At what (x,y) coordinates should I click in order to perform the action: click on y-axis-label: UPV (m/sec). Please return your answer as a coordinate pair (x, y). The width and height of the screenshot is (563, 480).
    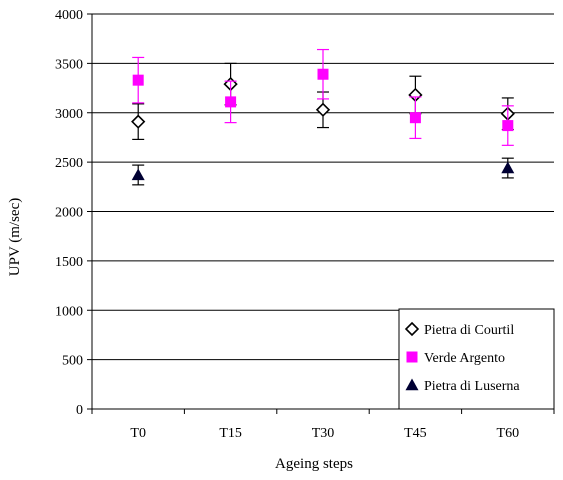
    Looking at the image, I should click on (15, 237).